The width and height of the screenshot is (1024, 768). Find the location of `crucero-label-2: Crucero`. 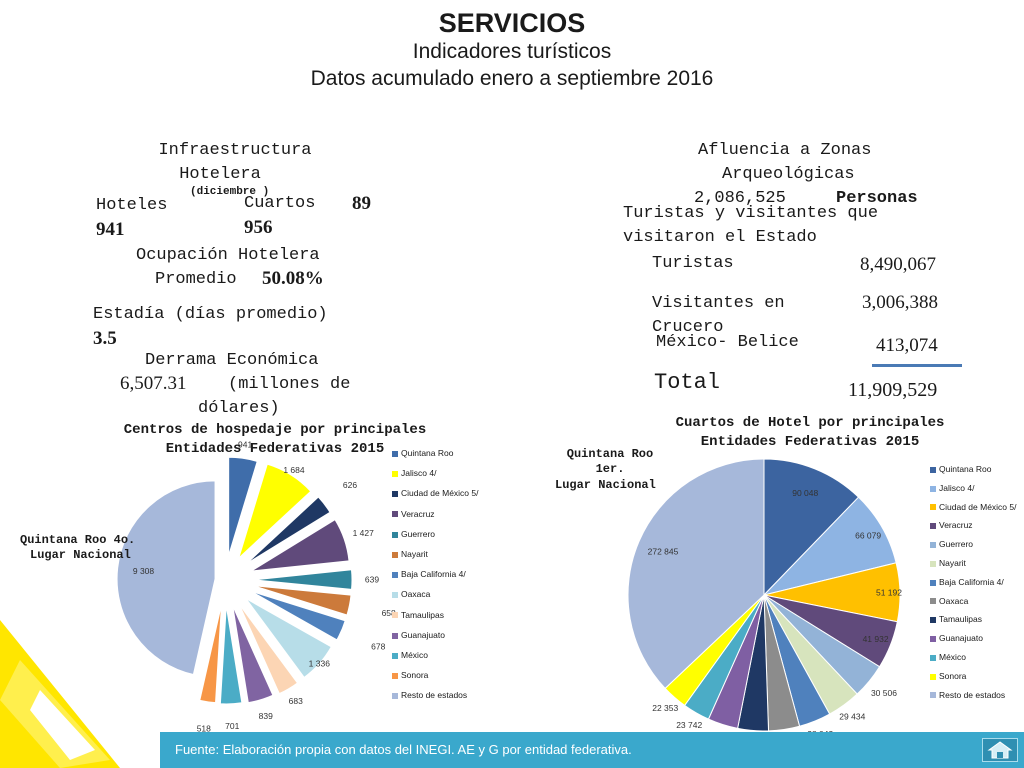

crucero-label-2: Crucero is located at coordinates (688, 327).